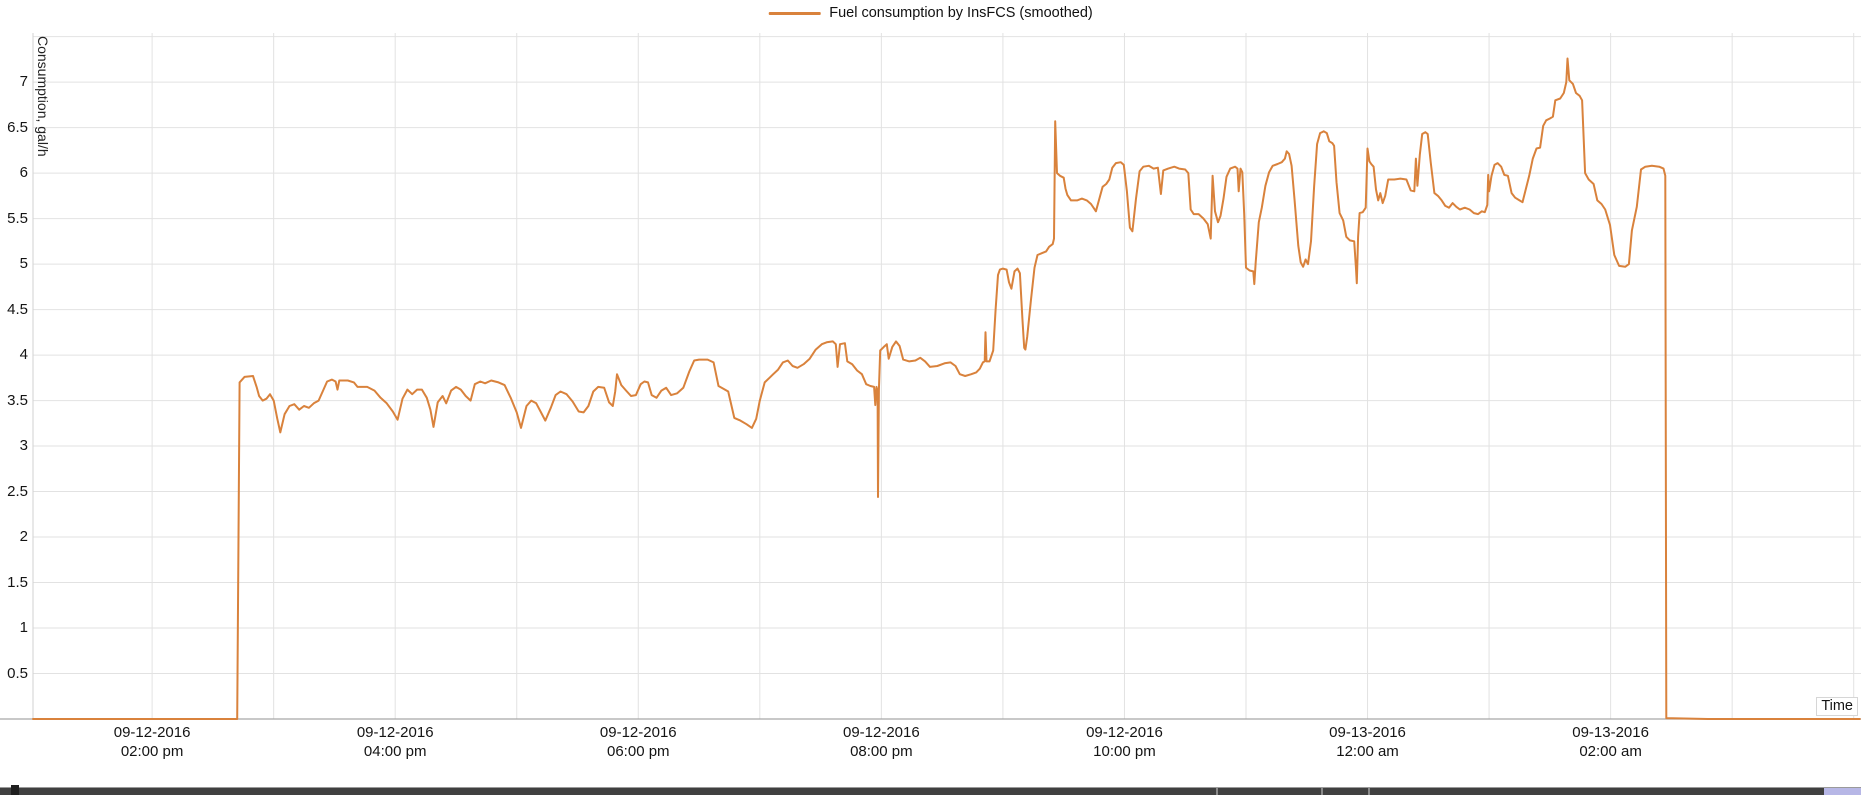 Image resolution: width=1861 pixels, height=795 pixels. What do you see at coordinates (1124, 742) in the screenshot?
I see `x-tick-label: 09-12-2016 10:00 pm` at bounding box center [1124, 742].